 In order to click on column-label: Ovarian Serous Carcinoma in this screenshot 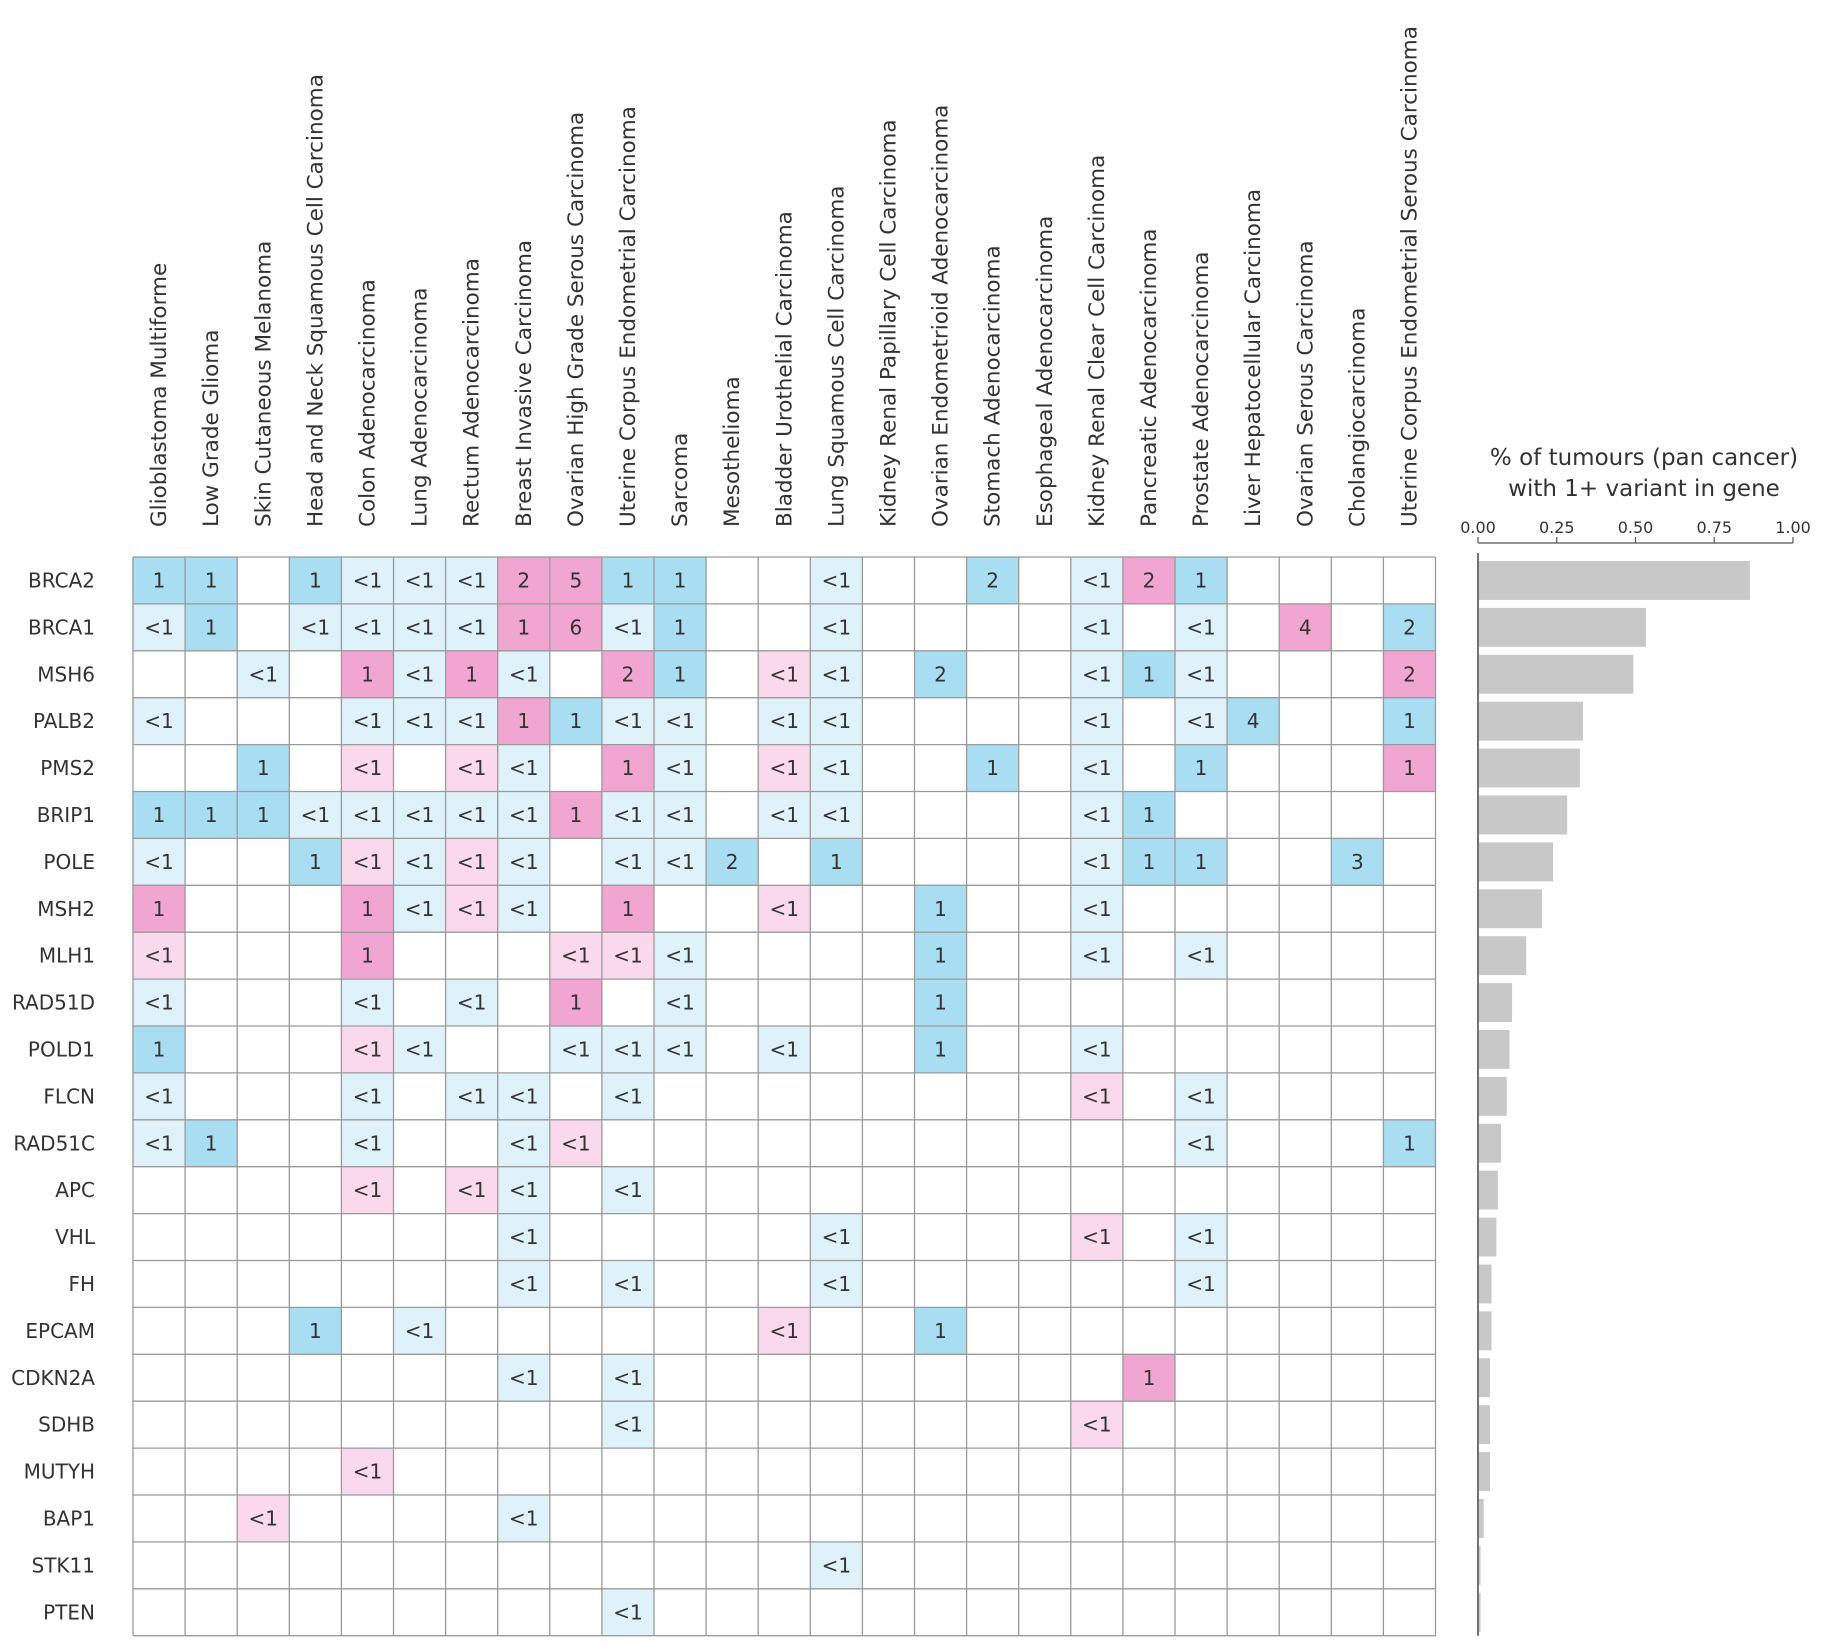, I will do `click(1305, 383)`.